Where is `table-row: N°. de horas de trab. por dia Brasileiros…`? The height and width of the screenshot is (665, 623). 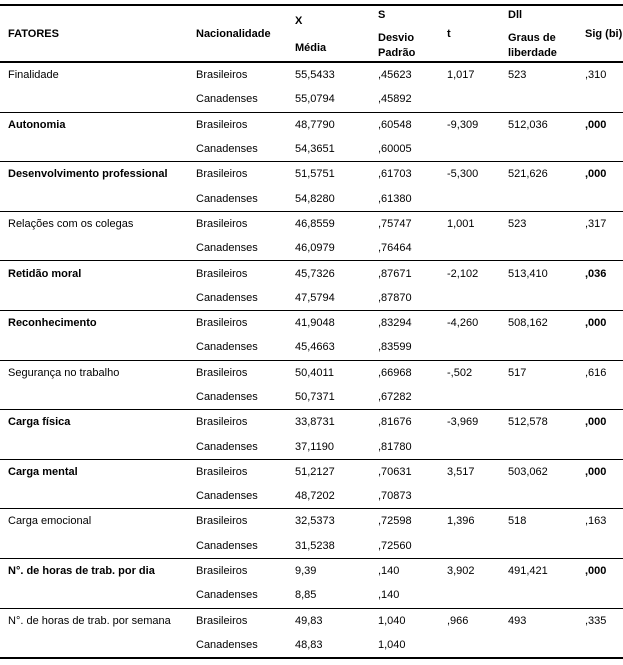 table-row: N°. de horas de trab. por dia Brasileiros… is located at coordinates (311, 570).